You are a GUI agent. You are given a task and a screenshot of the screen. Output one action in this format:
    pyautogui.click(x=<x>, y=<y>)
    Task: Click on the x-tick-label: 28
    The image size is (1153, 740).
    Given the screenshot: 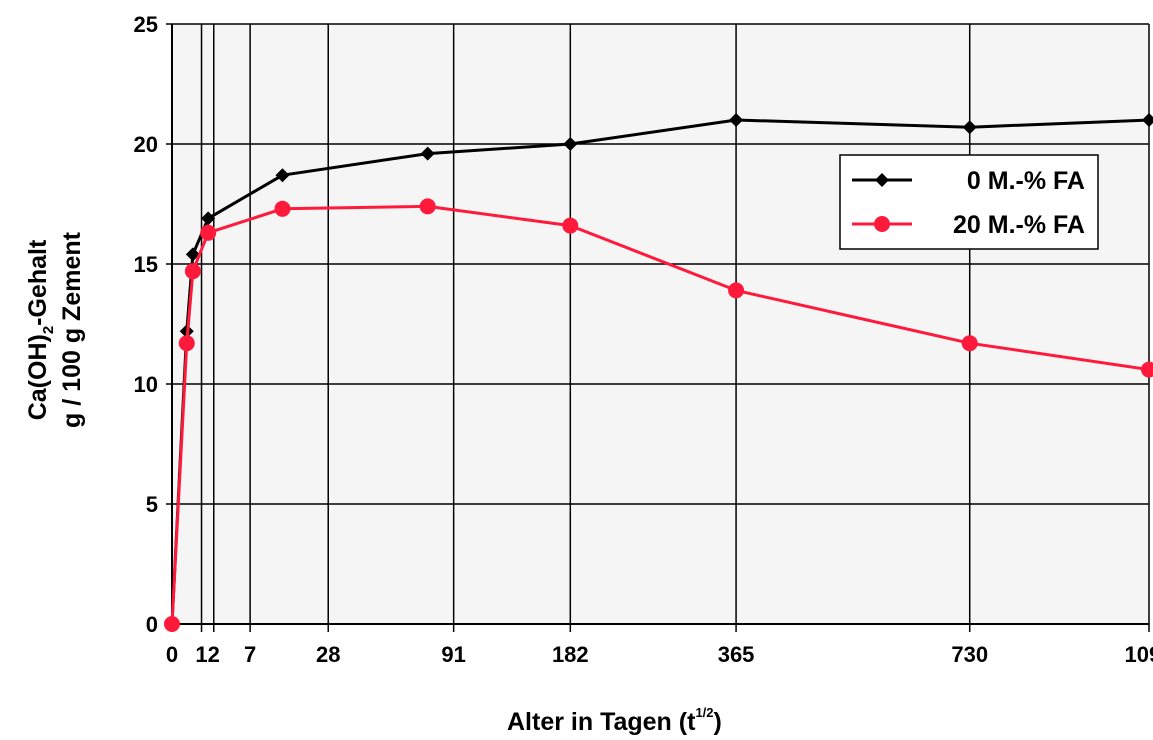 What is the action you would take?
    pyautogui.click(x=328, y=654)
    